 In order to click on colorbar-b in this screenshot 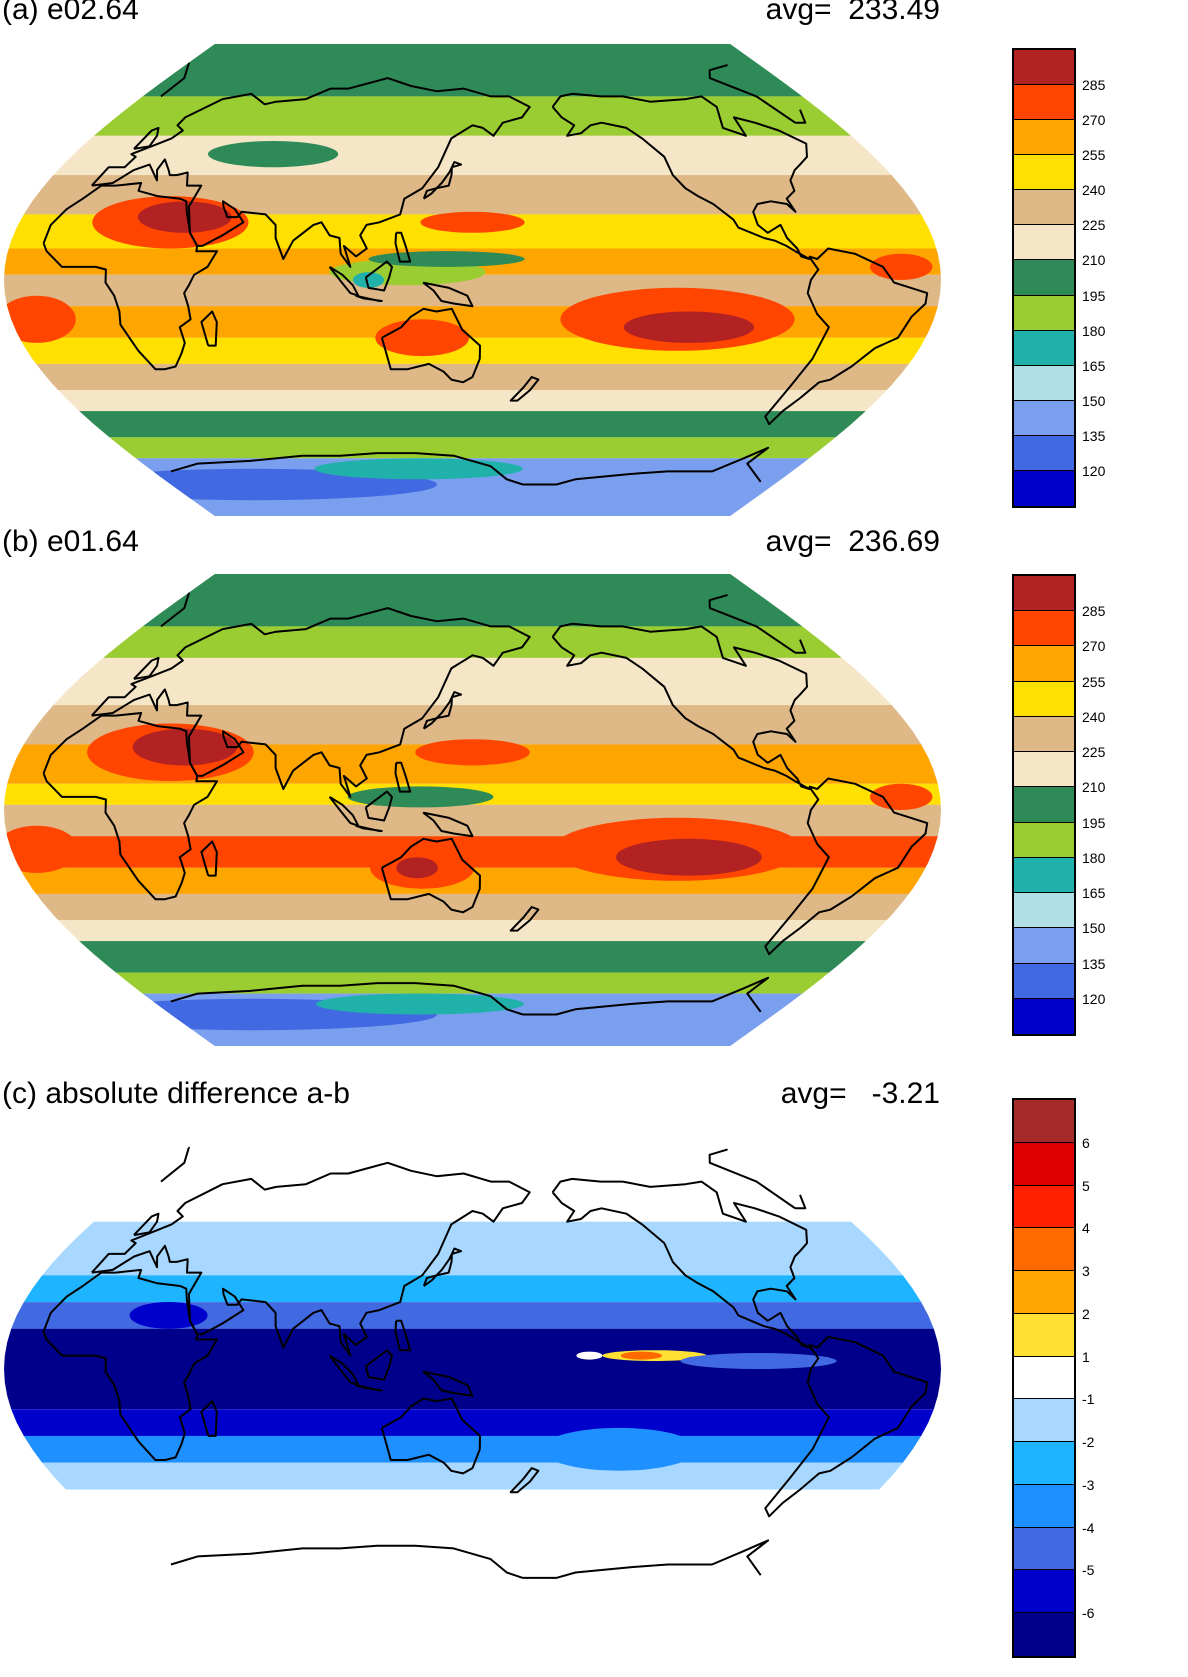, I will do `click(1044, 805)`.